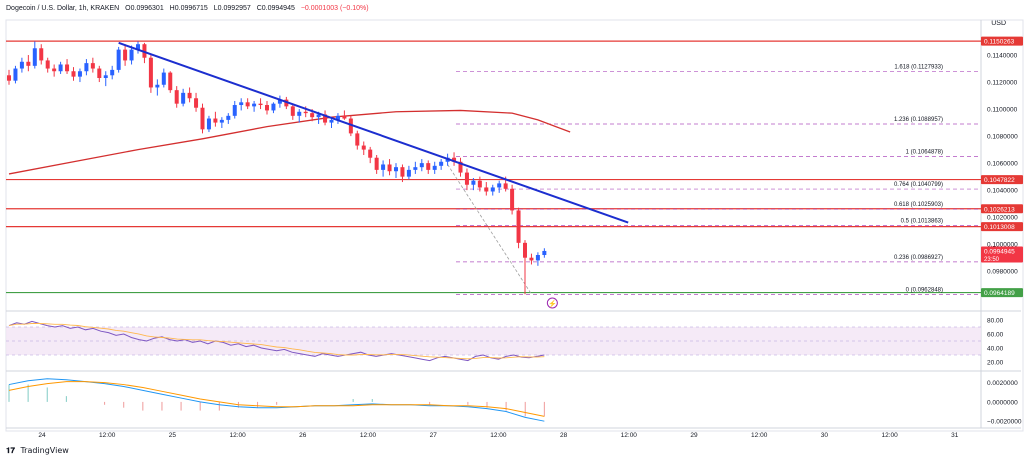 The width and height of the screenshot is (1024, 461). Describe the element at coordinates (922, 221) in the screenshot. I see `fib-level-label: 0.5 (0.1013863)` at that location.